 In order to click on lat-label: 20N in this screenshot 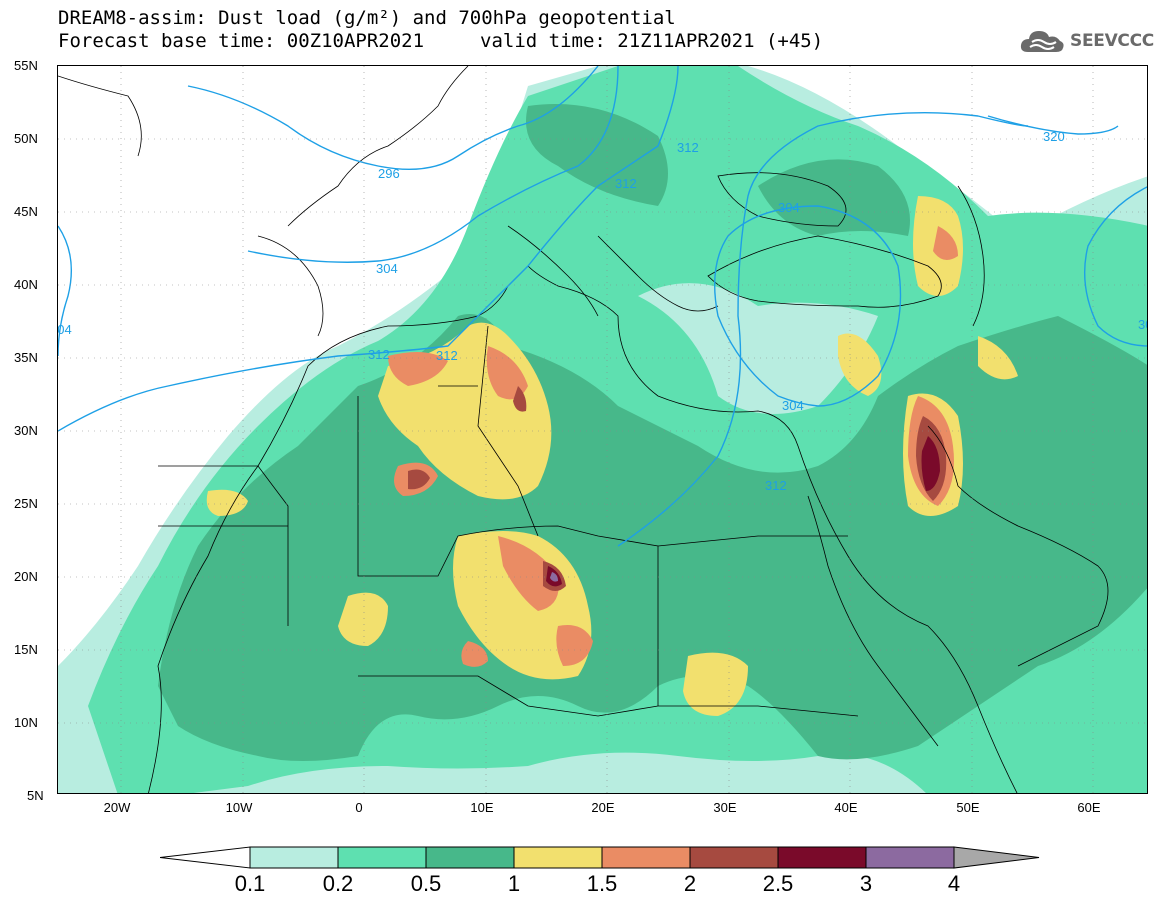, I will do `click(26, 576)`.